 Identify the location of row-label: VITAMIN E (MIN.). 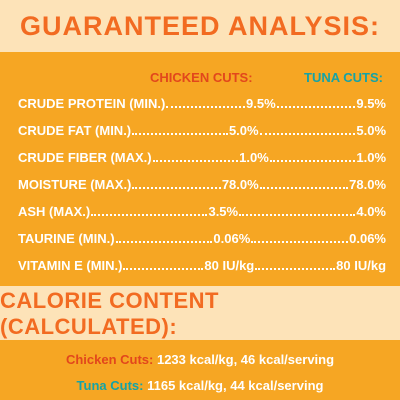
(70, 265).